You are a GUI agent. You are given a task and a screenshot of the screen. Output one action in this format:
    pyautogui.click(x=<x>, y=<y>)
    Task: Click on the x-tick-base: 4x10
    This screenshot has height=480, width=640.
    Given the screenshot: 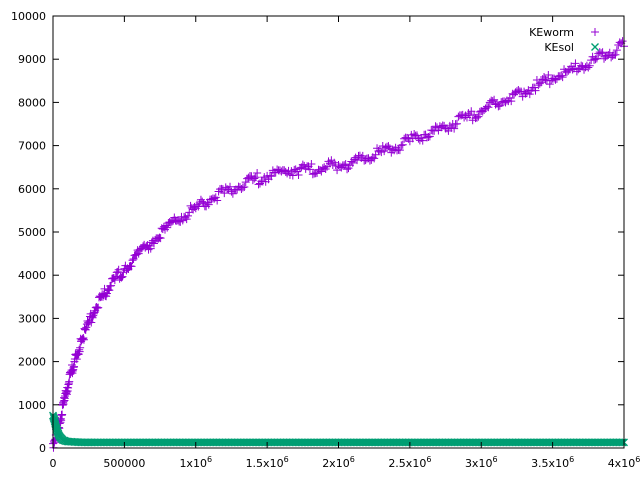 What is the action you would take?
    pyautogui.click(x=622, y=463)
    